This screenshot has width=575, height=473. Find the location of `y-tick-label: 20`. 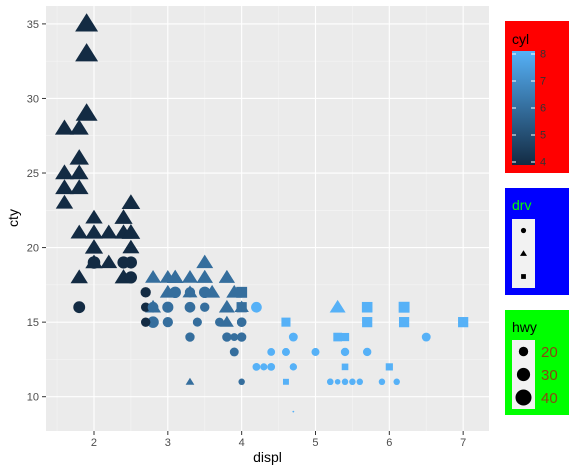

y-tick-label: 20 is located at coordinates (33, 249).